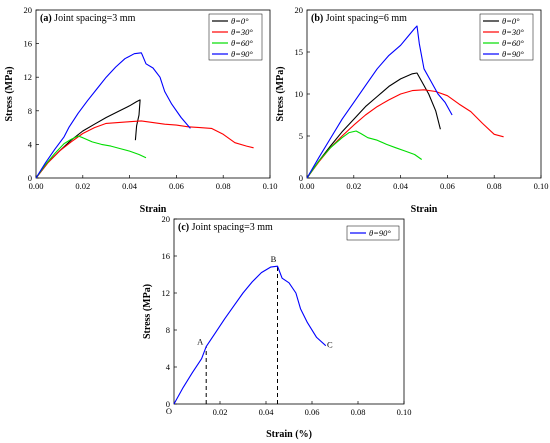  What do you see at coordinates (299, 52) in the screenshot?
I see `y-tick-label: 15` at bounding box center [299, 52].